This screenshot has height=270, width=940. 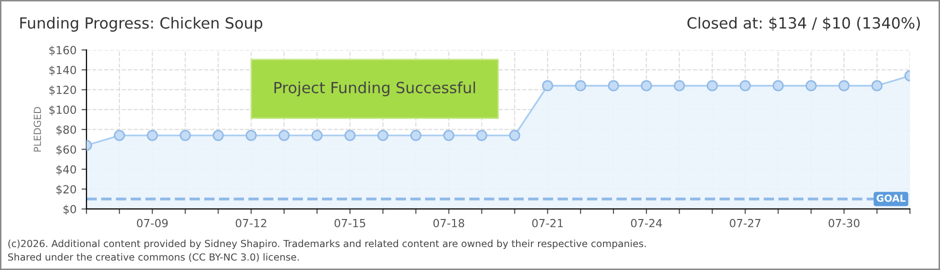 What do you see at coordinates (141, 24) in the screenshot?
I see `chart-title: Funding Progress: Chicken Soup` at bounding box center [141, 24].